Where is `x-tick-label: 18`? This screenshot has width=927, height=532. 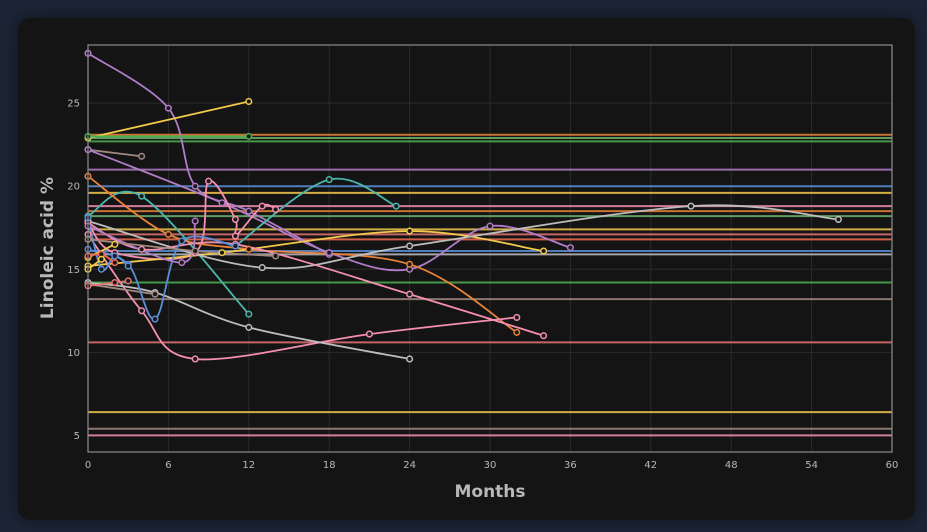
x-tick-label: 18 is located at coordinates (329, 465).